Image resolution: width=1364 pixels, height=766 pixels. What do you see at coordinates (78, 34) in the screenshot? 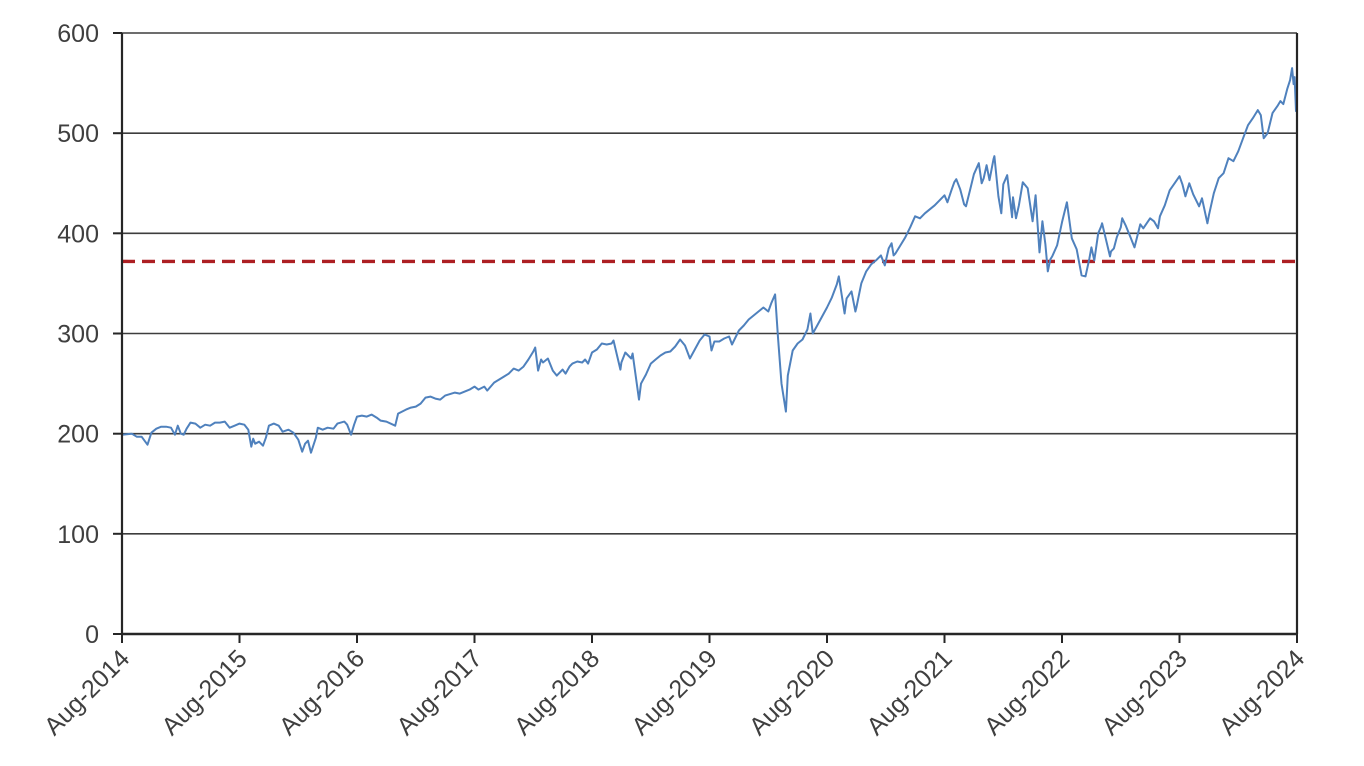
I see `y-axis-label: 600` at bounding box center [78, 34].